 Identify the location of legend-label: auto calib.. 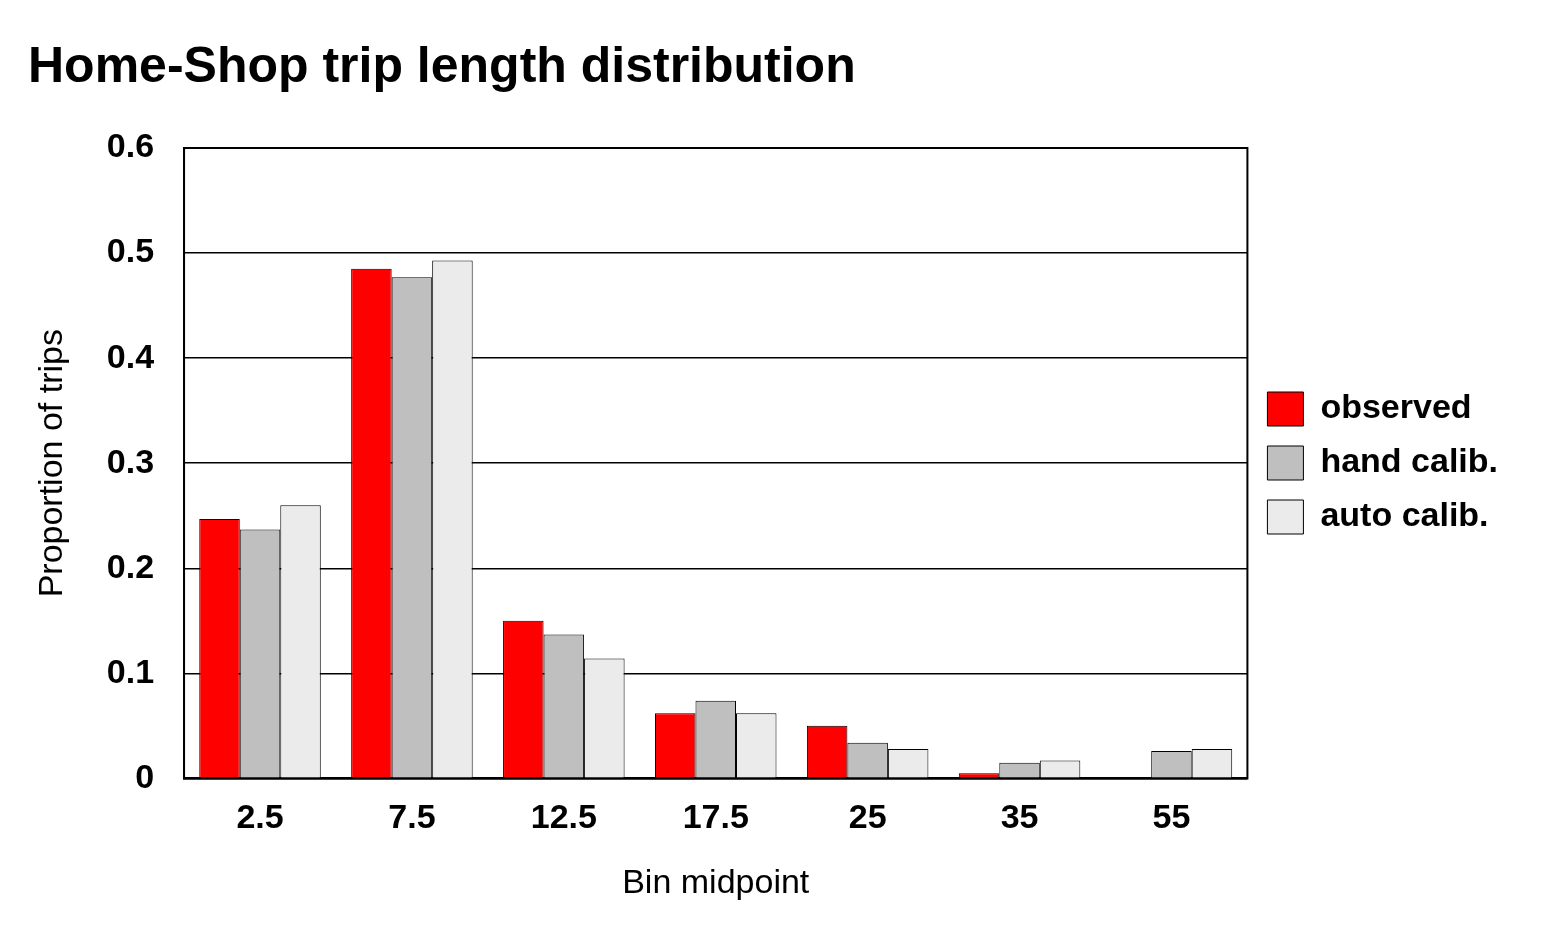
(1404, 514).